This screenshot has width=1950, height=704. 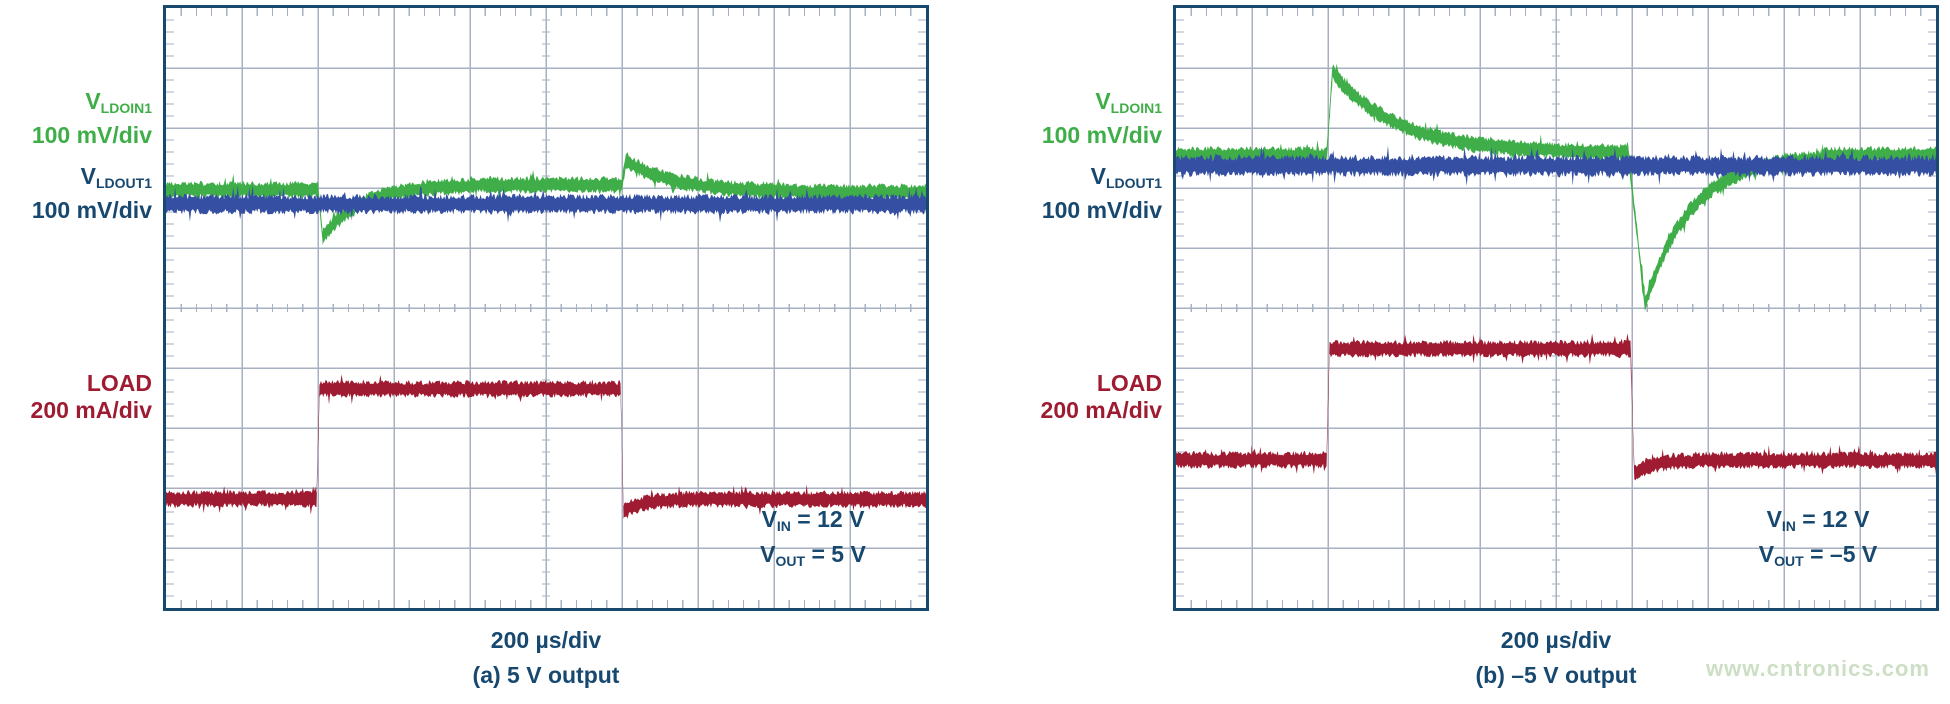 I want to click on annotation-conditions-b: VIN = 12 V VOUT = –5 V, so click(x=1818, y=540).